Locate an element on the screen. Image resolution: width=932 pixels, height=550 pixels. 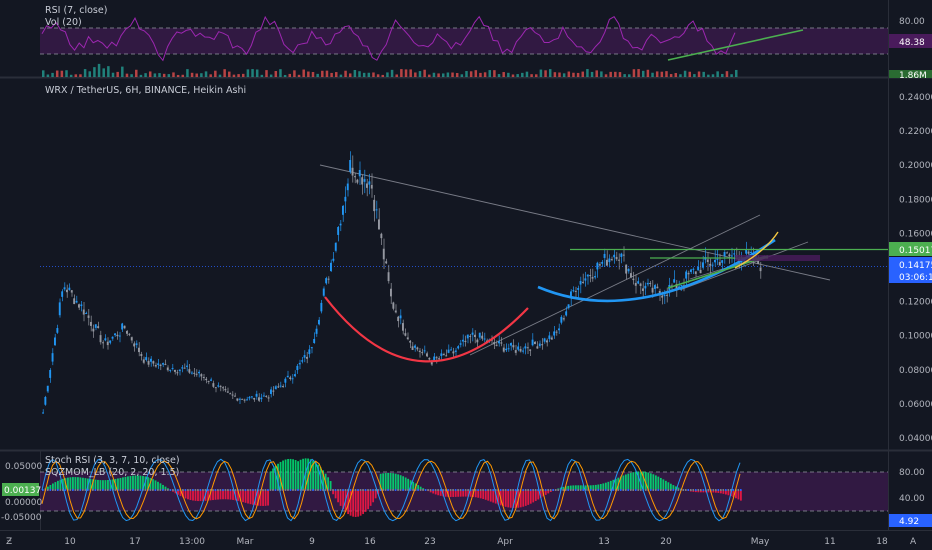
zoom-icon: Ƶ is located at coordinates (9, 542).